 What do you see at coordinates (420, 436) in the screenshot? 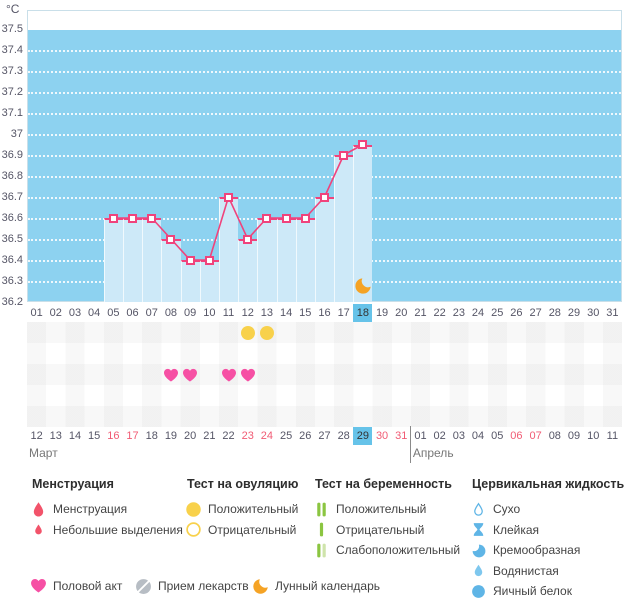
I see `calendar-day-label: 01` at bounding box center [420, 436].